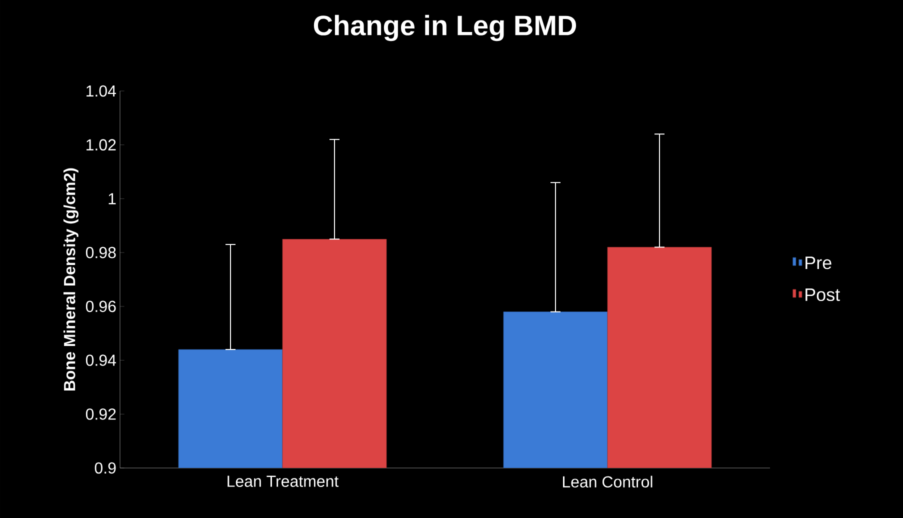  I want to click on legend-label: Pre, so click(819, 263).